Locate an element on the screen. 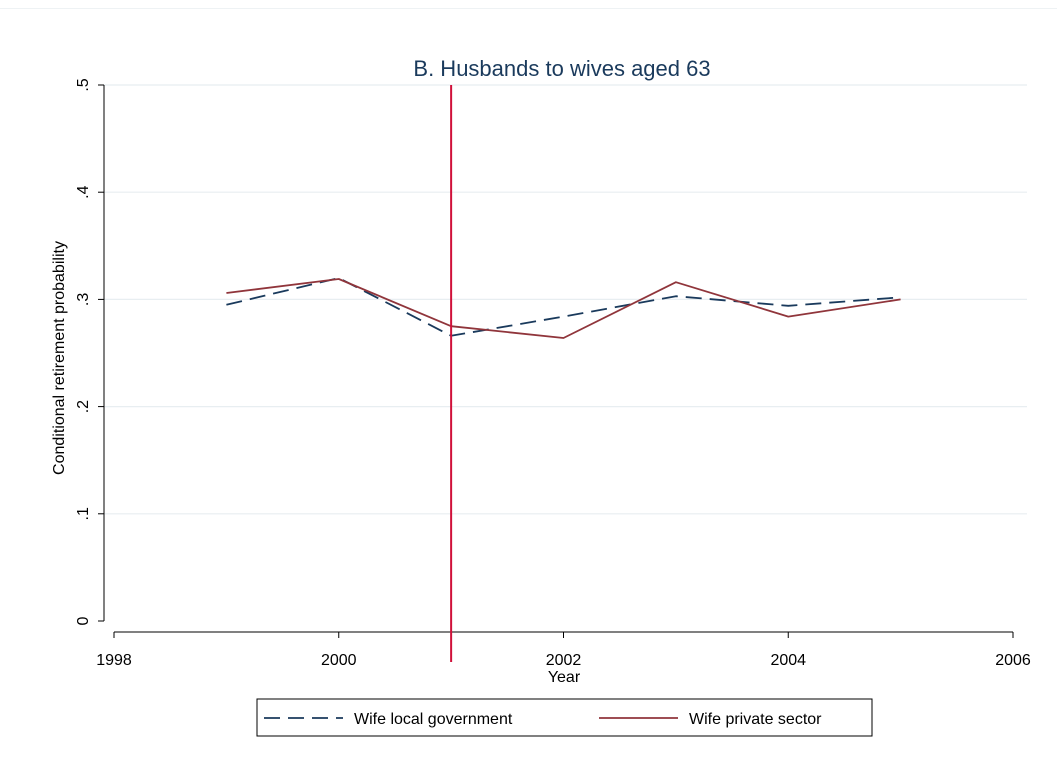 Image resolution: width=1057 pixels, height=780 pixels. y-axis-label: Conditional retirement probability is located at coordinates (59, 358).